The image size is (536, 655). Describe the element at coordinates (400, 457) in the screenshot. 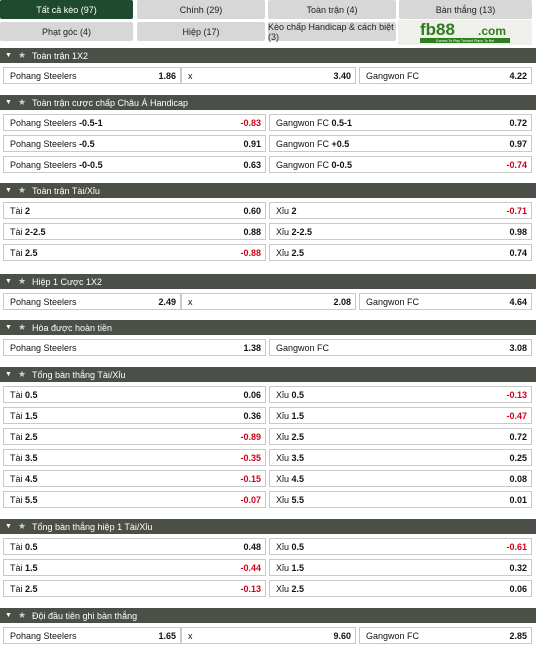

I see `odds-button: Xỉu 3.5 0.25` at that location.